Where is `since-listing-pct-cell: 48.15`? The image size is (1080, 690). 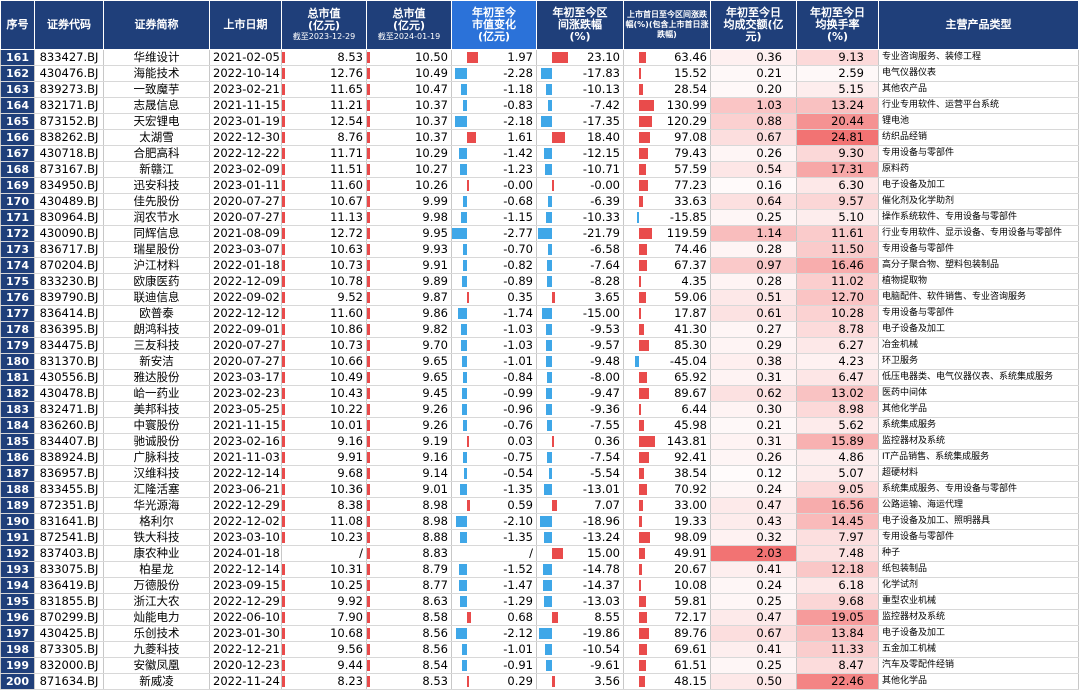
since-listing-pct-cell: 48.15 is located at coordinates (667, 681).